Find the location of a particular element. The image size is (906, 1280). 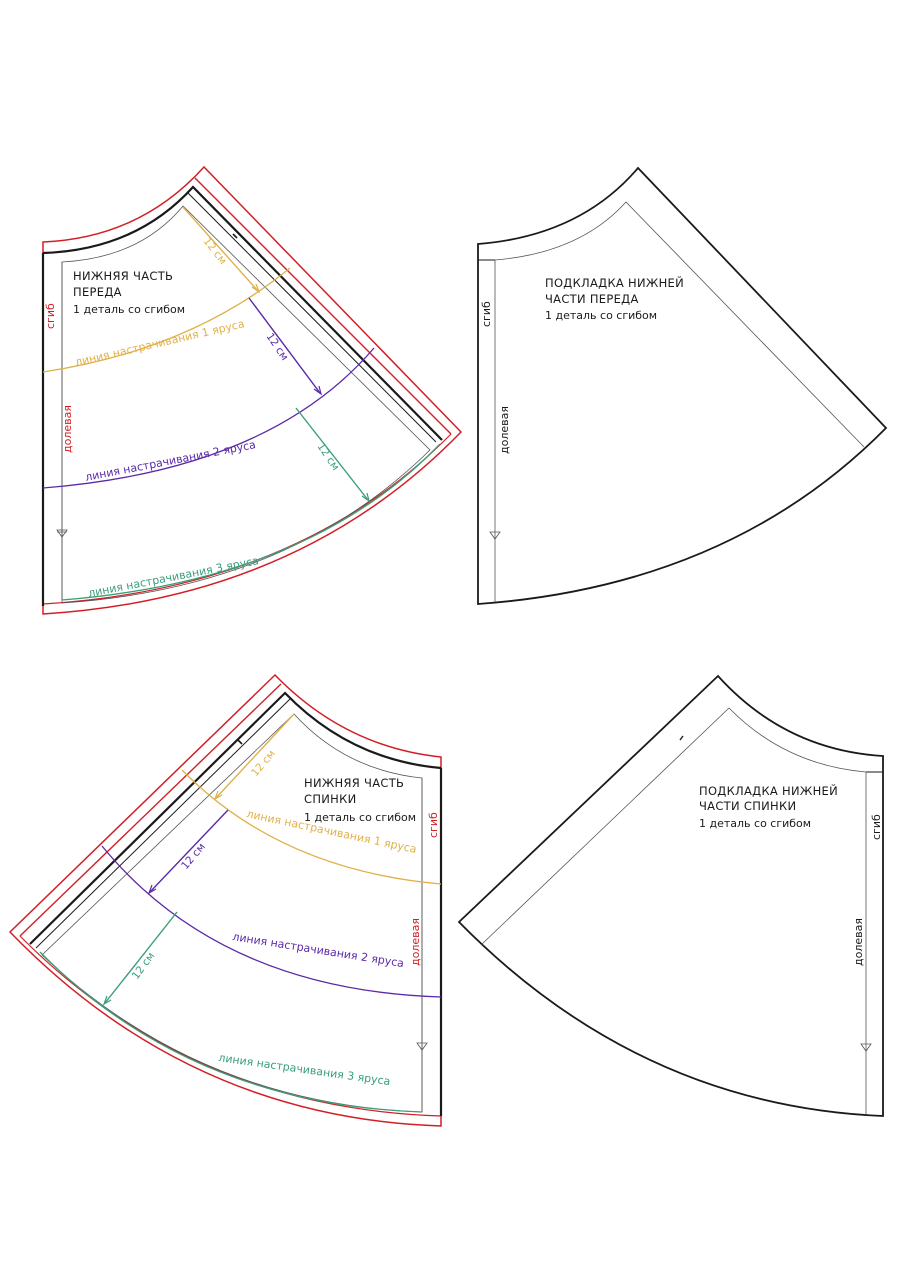

back-title-line1: НИЖНЯЯ ЧАСТЬ is located at coordinates (354, 783).